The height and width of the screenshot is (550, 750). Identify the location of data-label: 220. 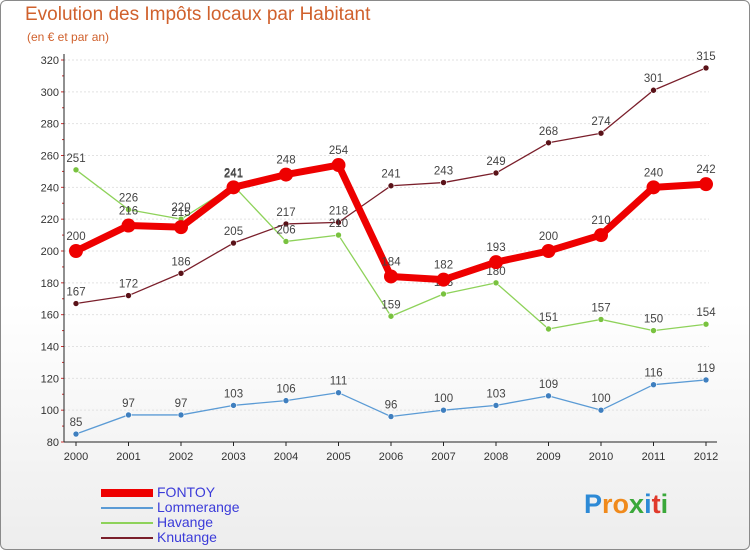
(180, 208).